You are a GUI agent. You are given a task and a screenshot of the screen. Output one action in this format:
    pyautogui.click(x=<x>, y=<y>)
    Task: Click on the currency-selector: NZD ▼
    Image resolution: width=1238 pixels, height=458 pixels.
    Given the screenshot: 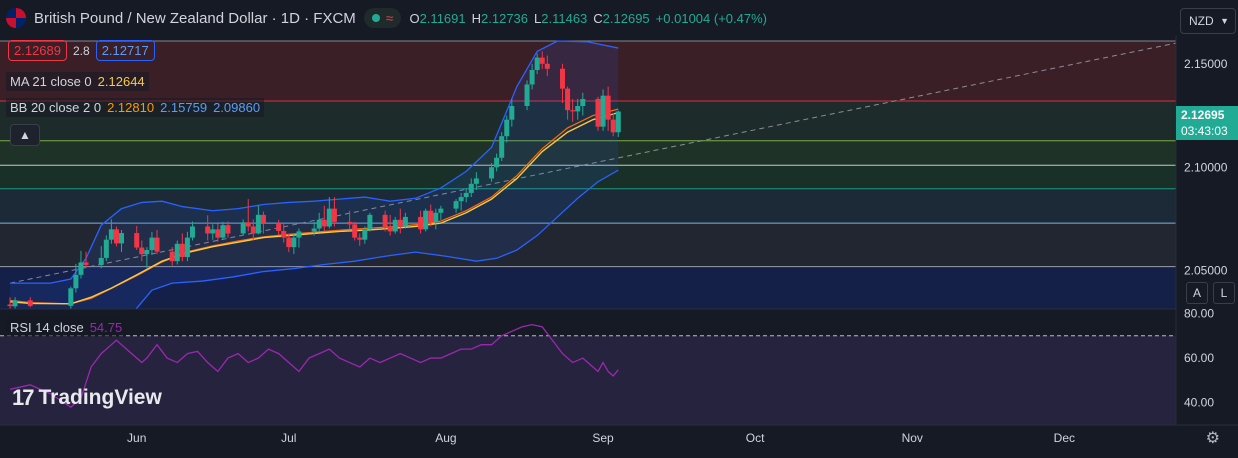 What is the action you would take?
    pyautogui.click(x=1208, y=21)
    